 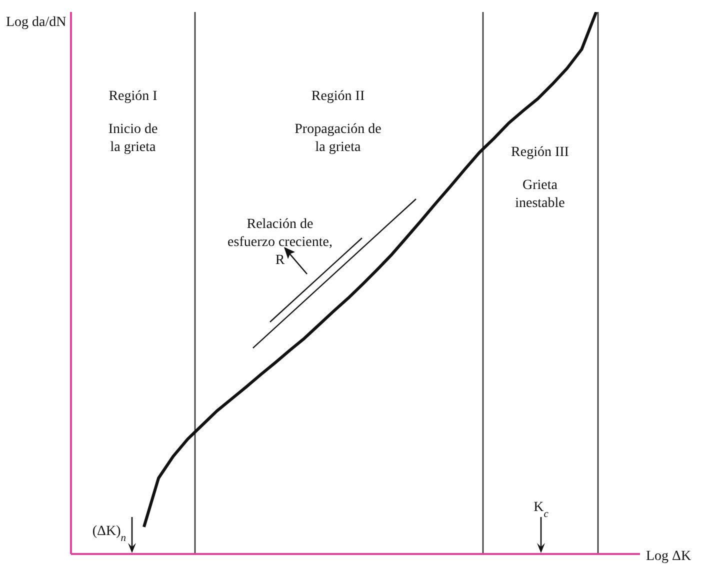 What do you see at coordinates (36, 22) in the screenshot?
I see `y-axis-title: Log da/dN` at bounding box center [36, 22].